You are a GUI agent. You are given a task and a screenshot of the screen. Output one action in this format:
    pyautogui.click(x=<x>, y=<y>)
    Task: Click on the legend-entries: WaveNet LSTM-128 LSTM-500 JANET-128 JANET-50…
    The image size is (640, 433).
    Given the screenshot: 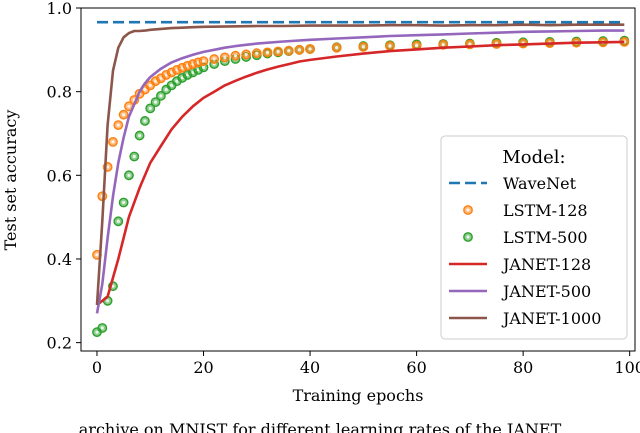 What is the action you would take?
    pyautogui.click(x=525, y=251)
    